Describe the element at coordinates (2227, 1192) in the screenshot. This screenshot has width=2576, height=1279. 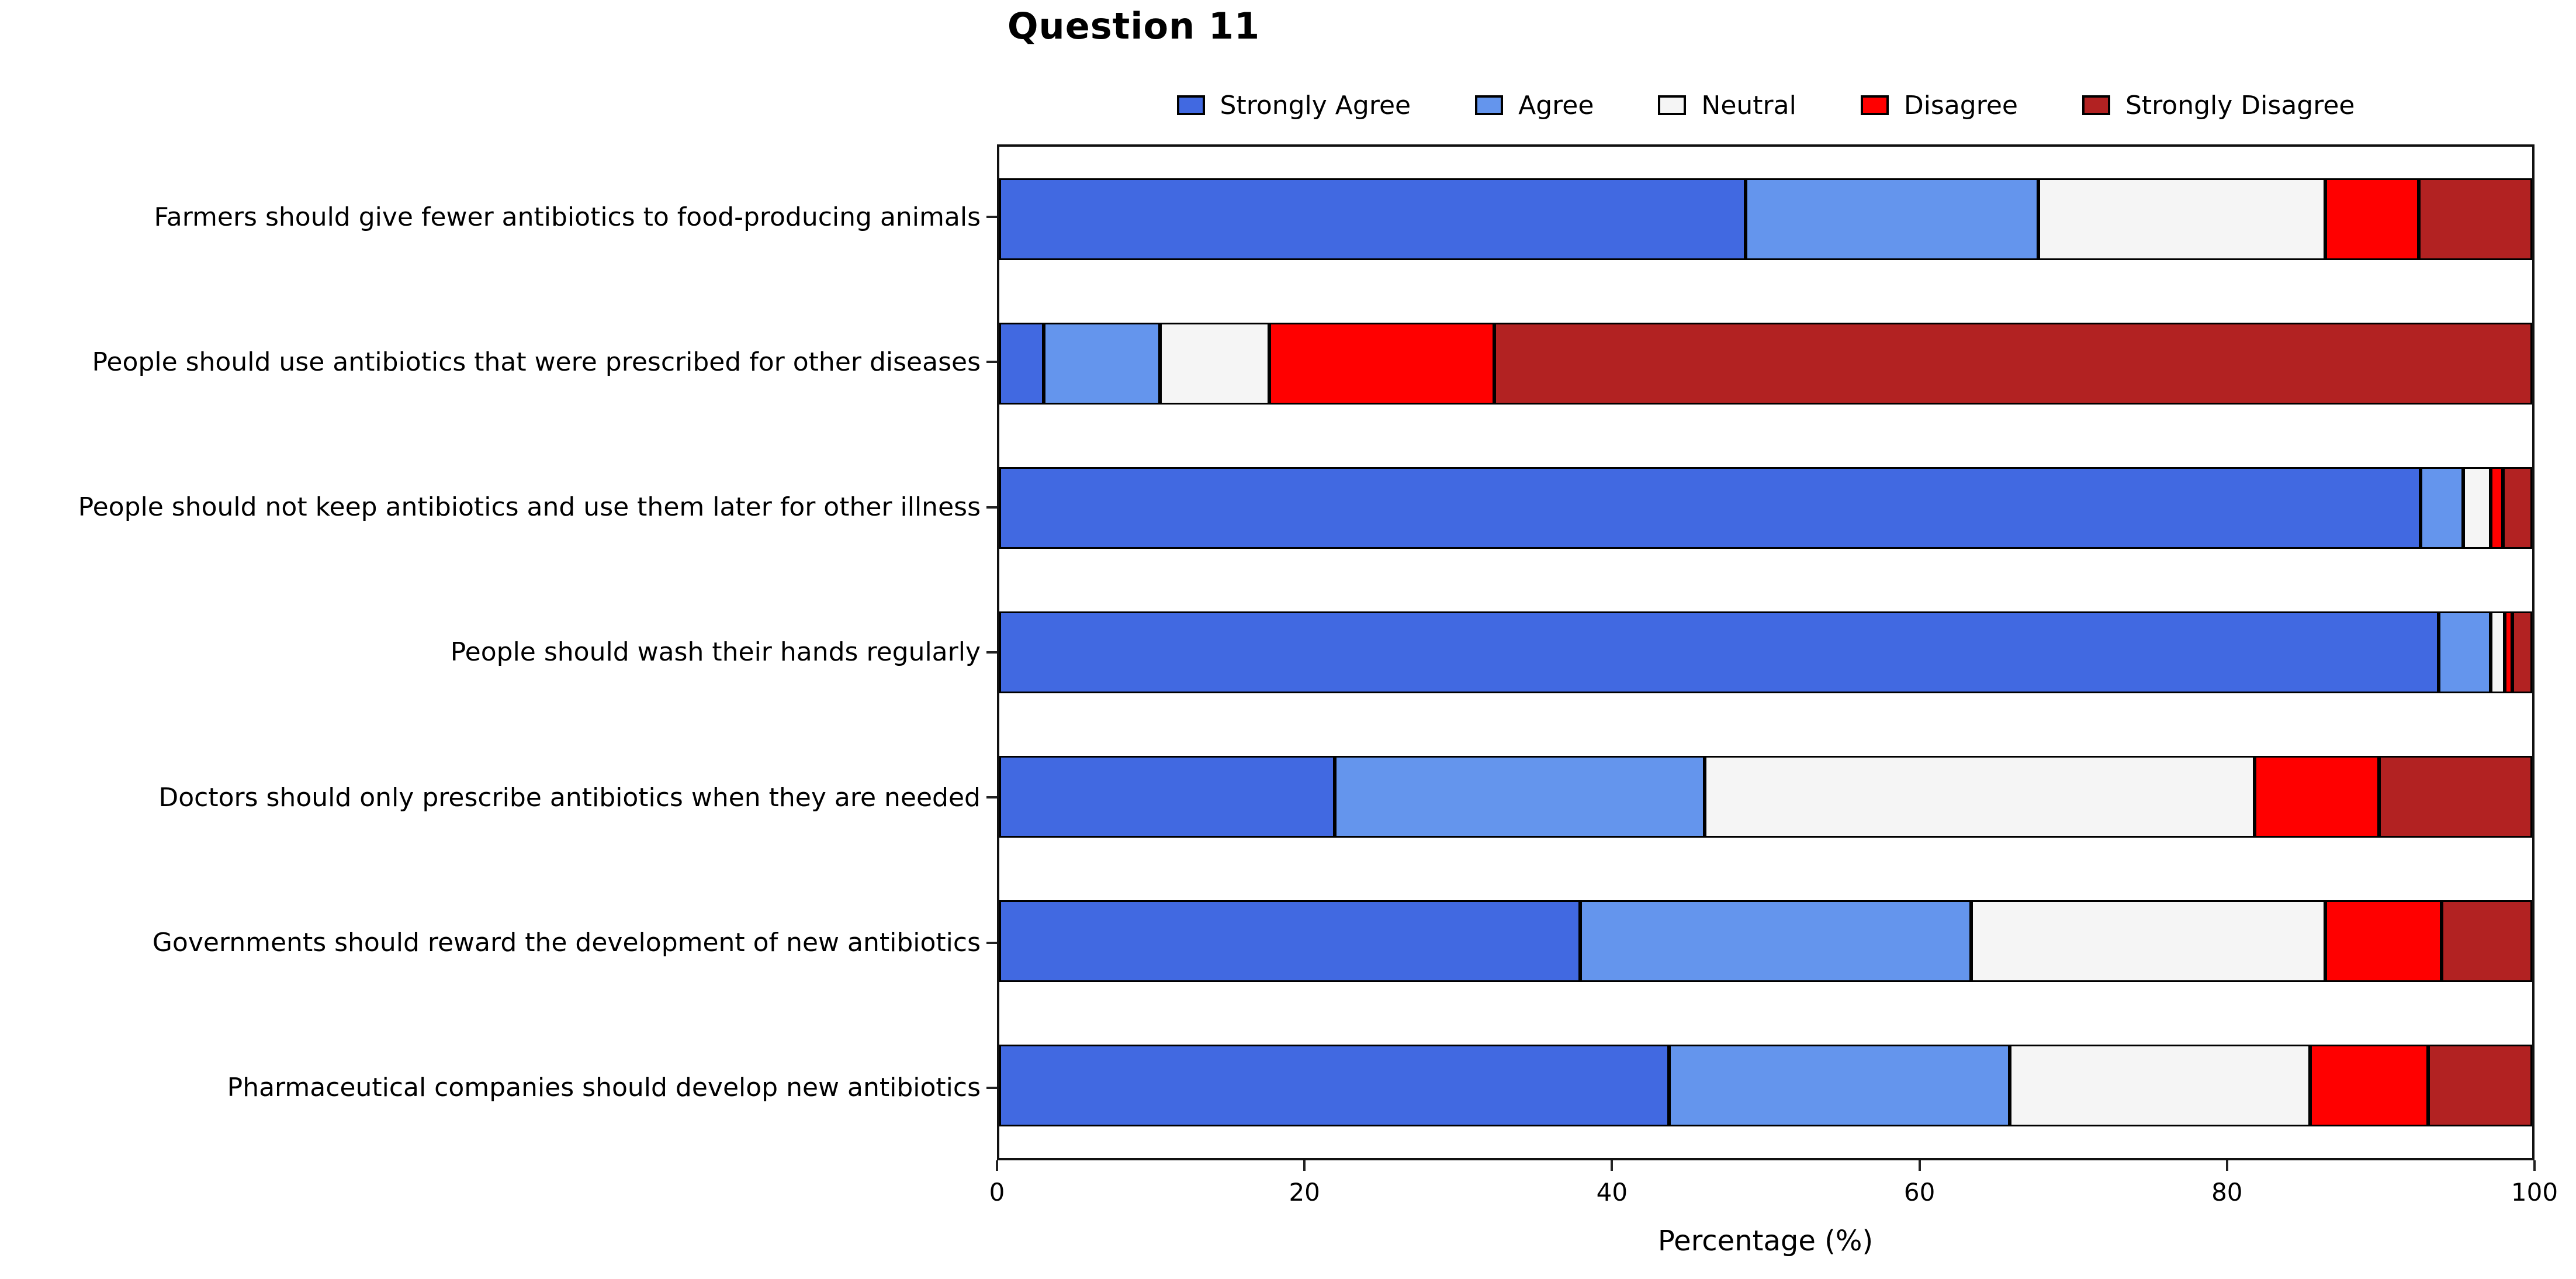
I see `x-tick-label: 80` at that location.